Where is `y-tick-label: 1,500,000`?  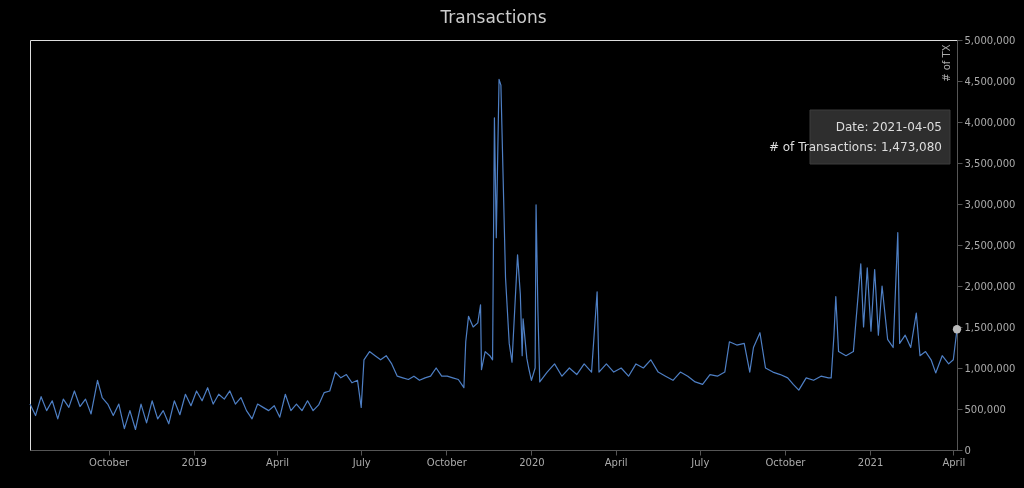 y-tick-label: 1,500,000 is located at coordinates (990, 327).